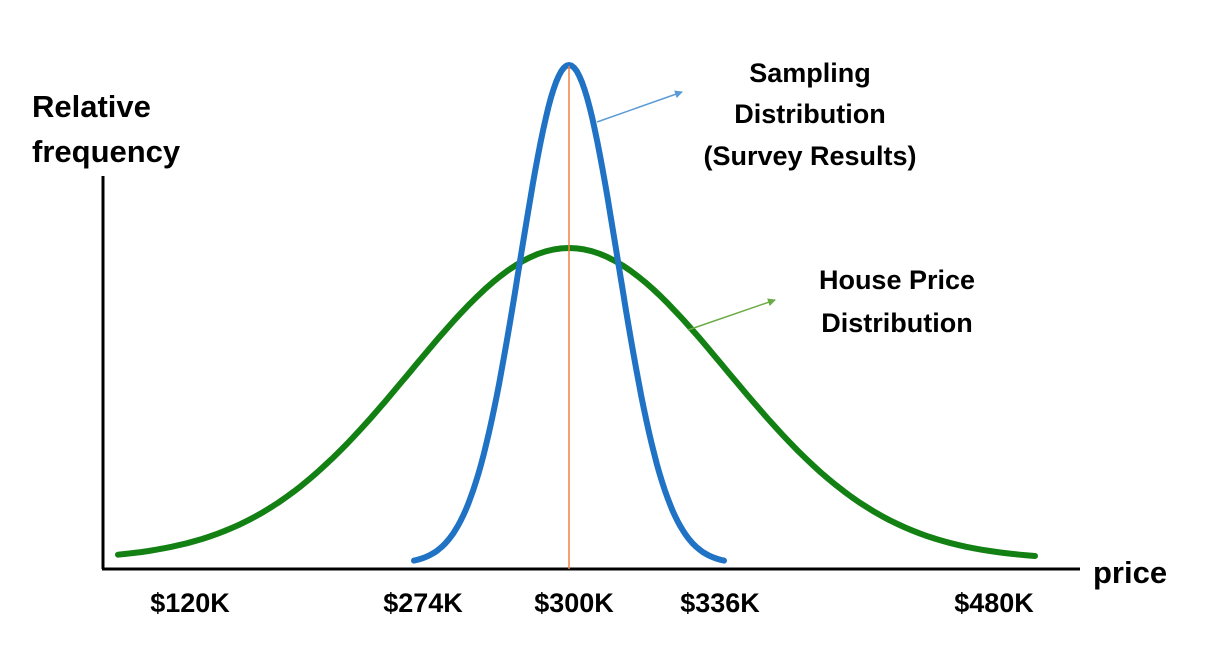 The image size is (1221, 666). I want to click on y-axis-label-line-1: Relative, so click(91, 106).